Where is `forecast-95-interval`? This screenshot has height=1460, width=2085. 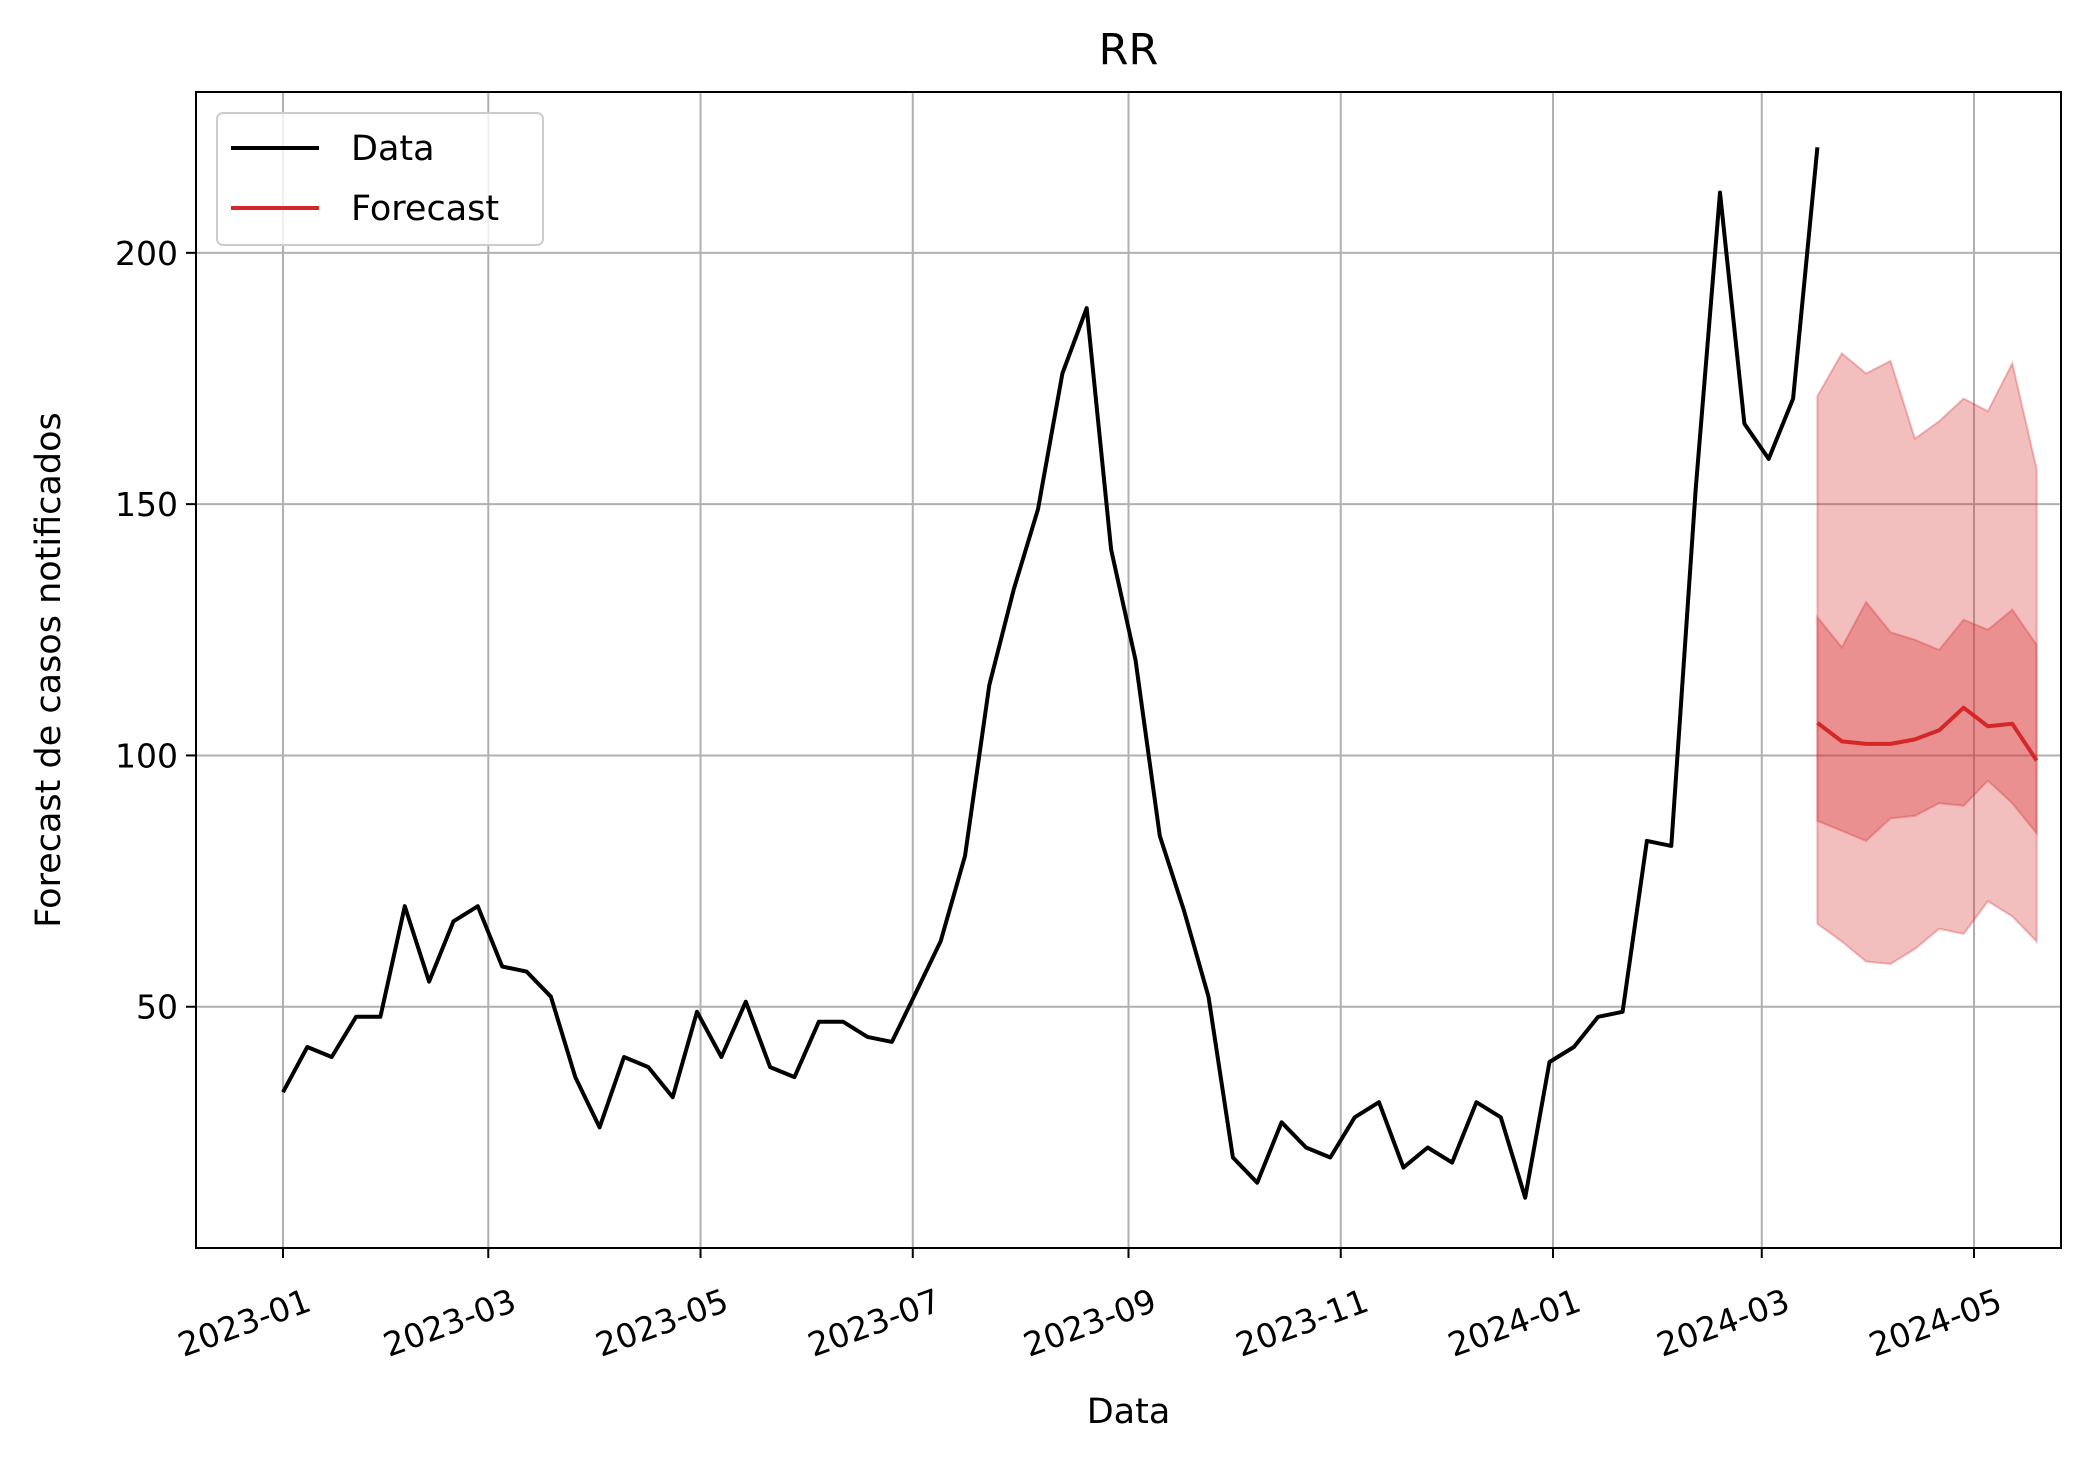
forecast-95-interval is located at coordinates (1927, 658).